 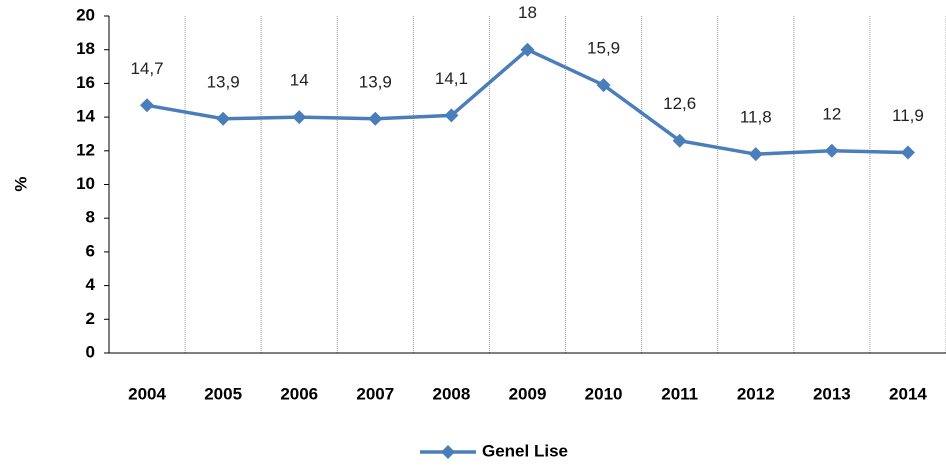 I want to click on legend-label: Genel Lise, so click(x=525, y=450).